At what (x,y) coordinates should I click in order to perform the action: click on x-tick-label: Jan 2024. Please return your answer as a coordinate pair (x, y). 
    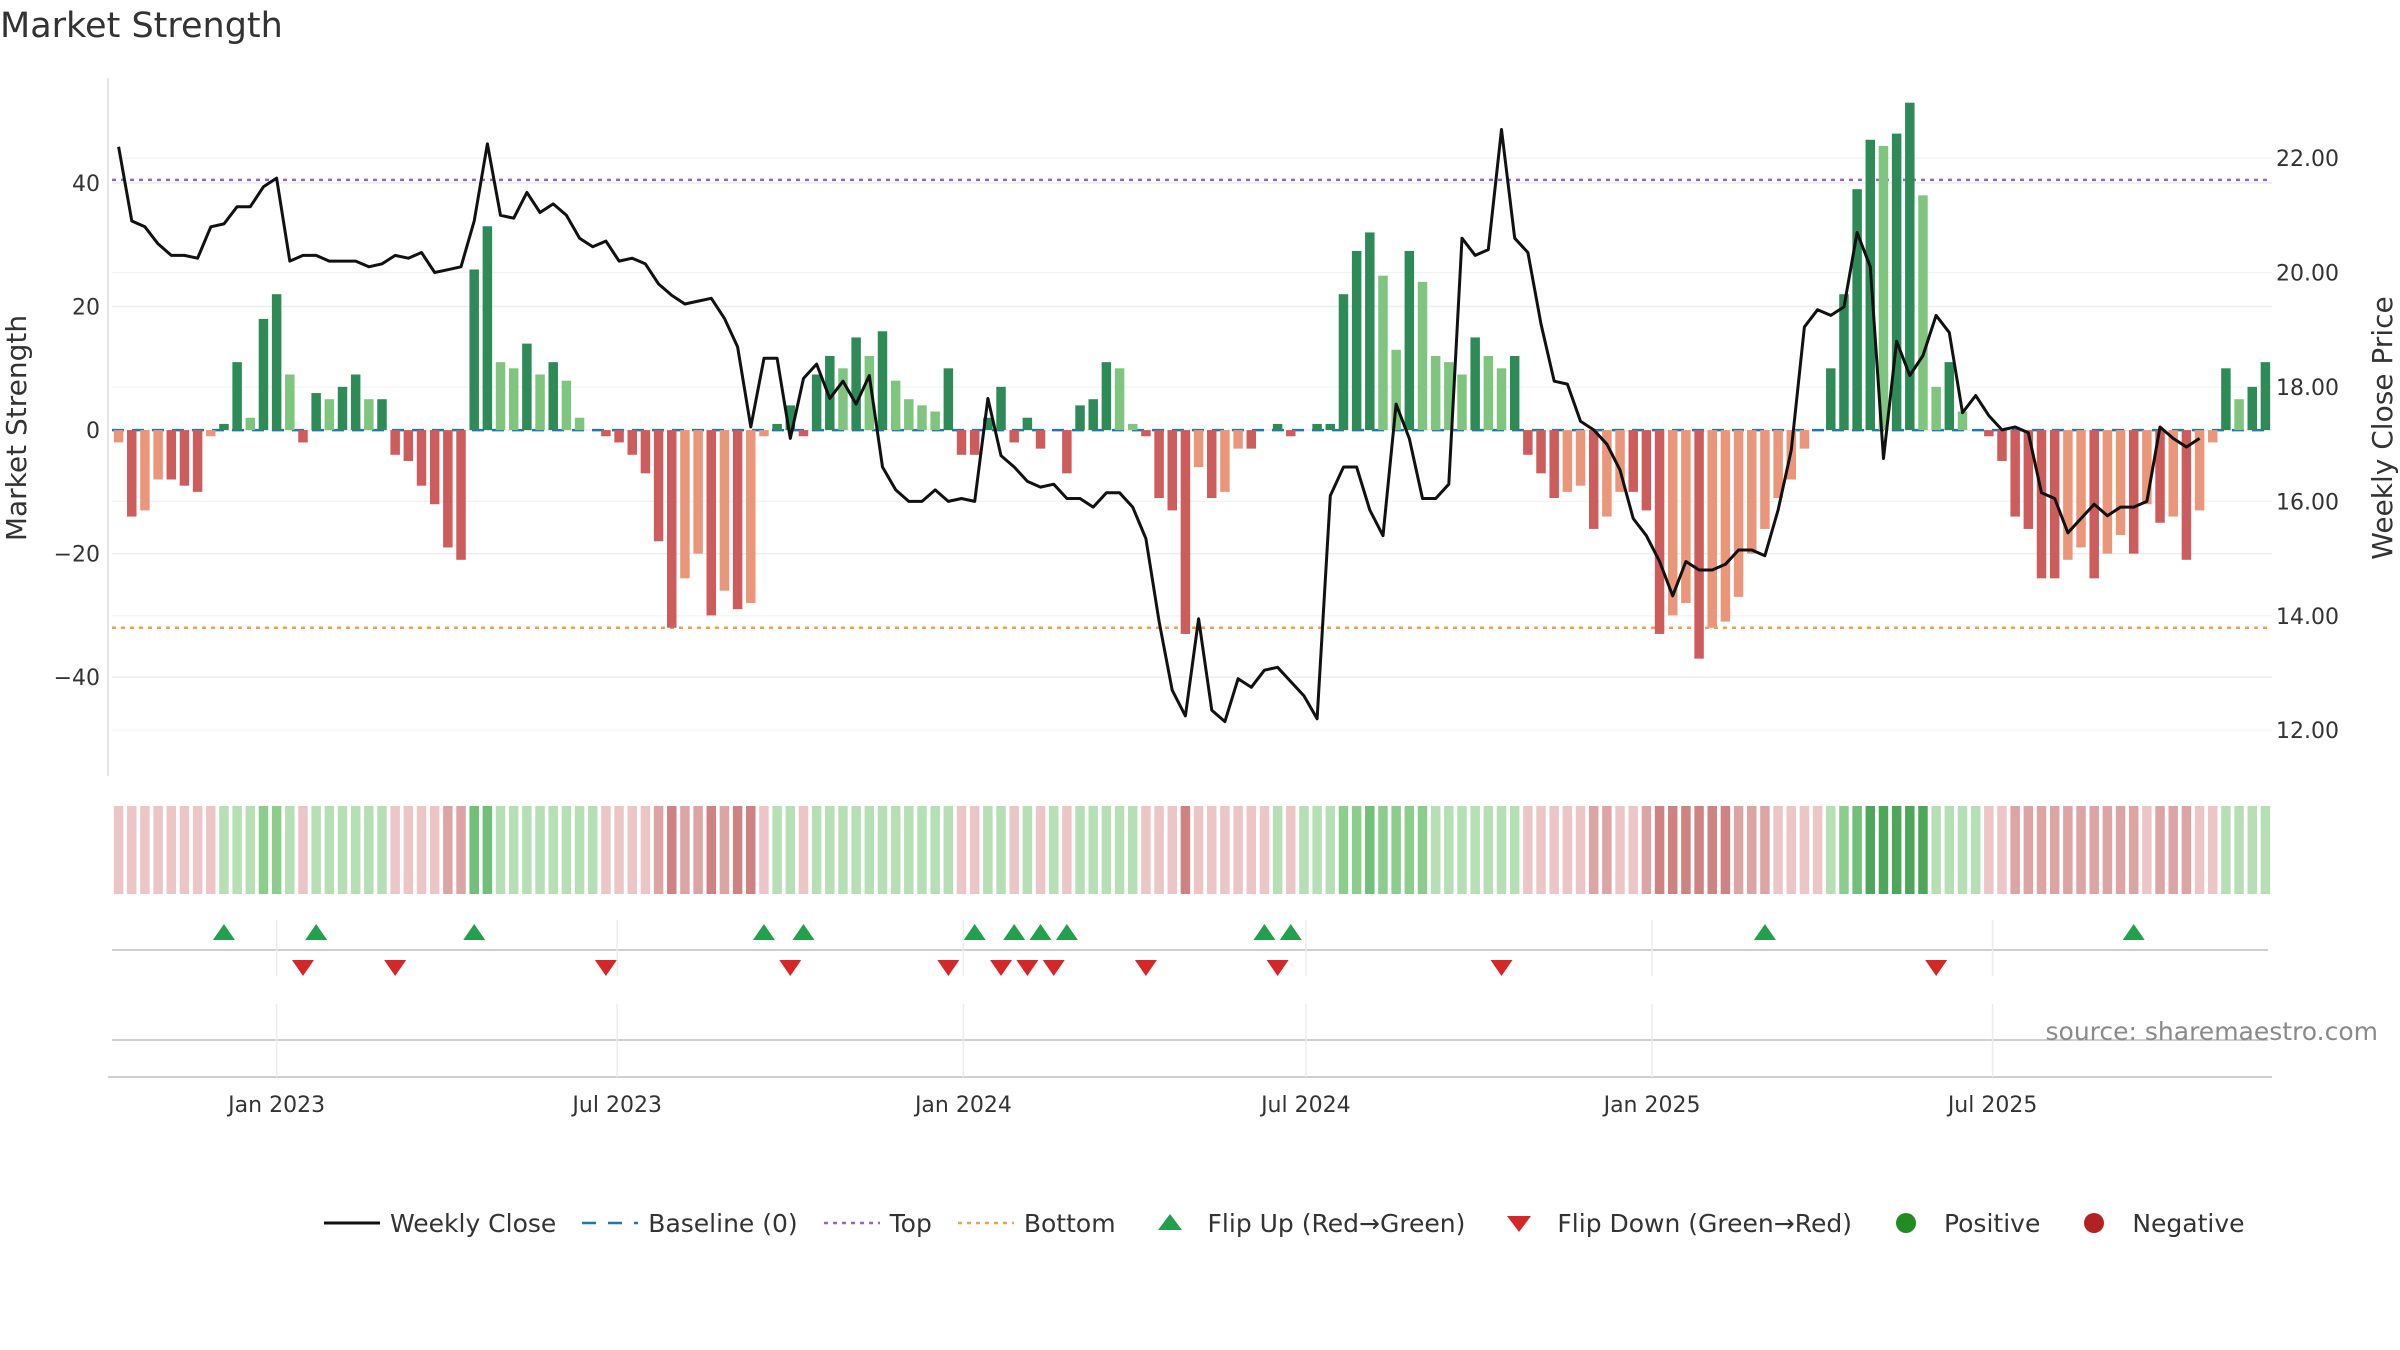
    Looking at the image, I should click on (962, 1105).